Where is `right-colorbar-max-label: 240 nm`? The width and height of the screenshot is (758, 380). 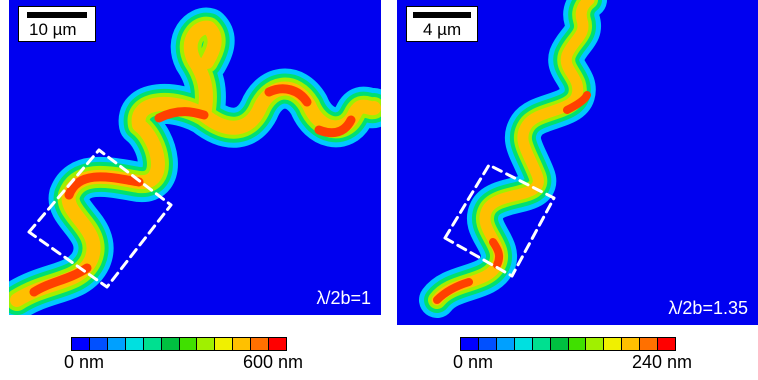
right-colorbar-max-label: 240 nm is located at coordinates (662, 362).